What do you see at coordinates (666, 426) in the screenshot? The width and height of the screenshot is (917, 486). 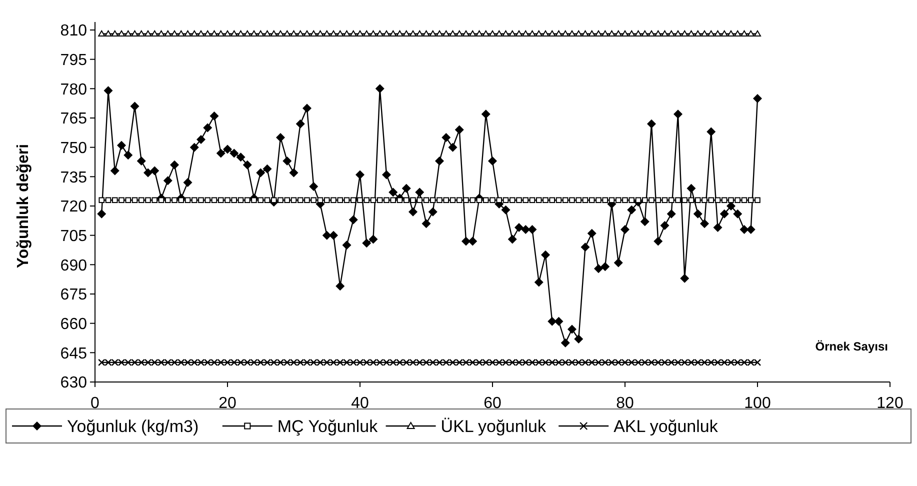 I see `legend-label: AKL yoğunluk` at bounding box center [666, 426].